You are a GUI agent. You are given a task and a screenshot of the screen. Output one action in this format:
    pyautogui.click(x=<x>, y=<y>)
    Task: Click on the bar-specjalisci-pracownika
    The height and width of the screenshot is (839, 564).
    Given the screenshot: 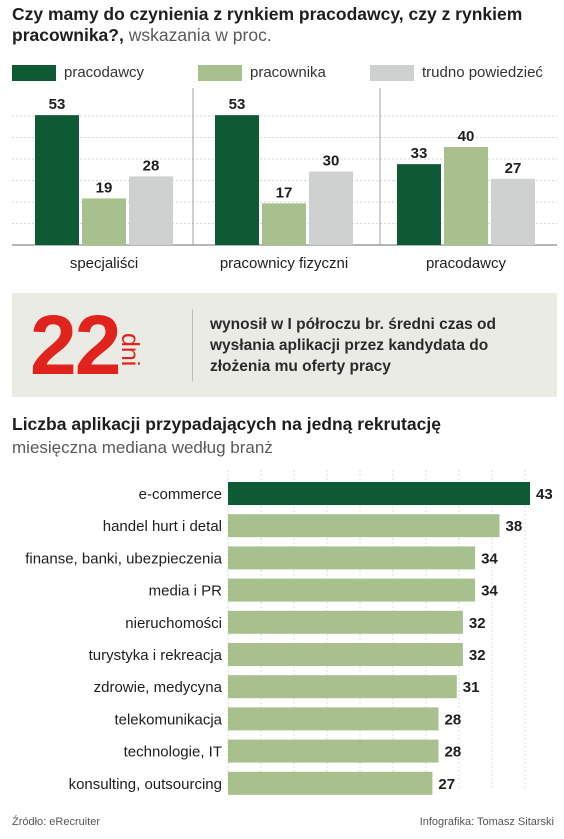 What is the action you would take?
    pyautogui.click(x=104, y=221)
    